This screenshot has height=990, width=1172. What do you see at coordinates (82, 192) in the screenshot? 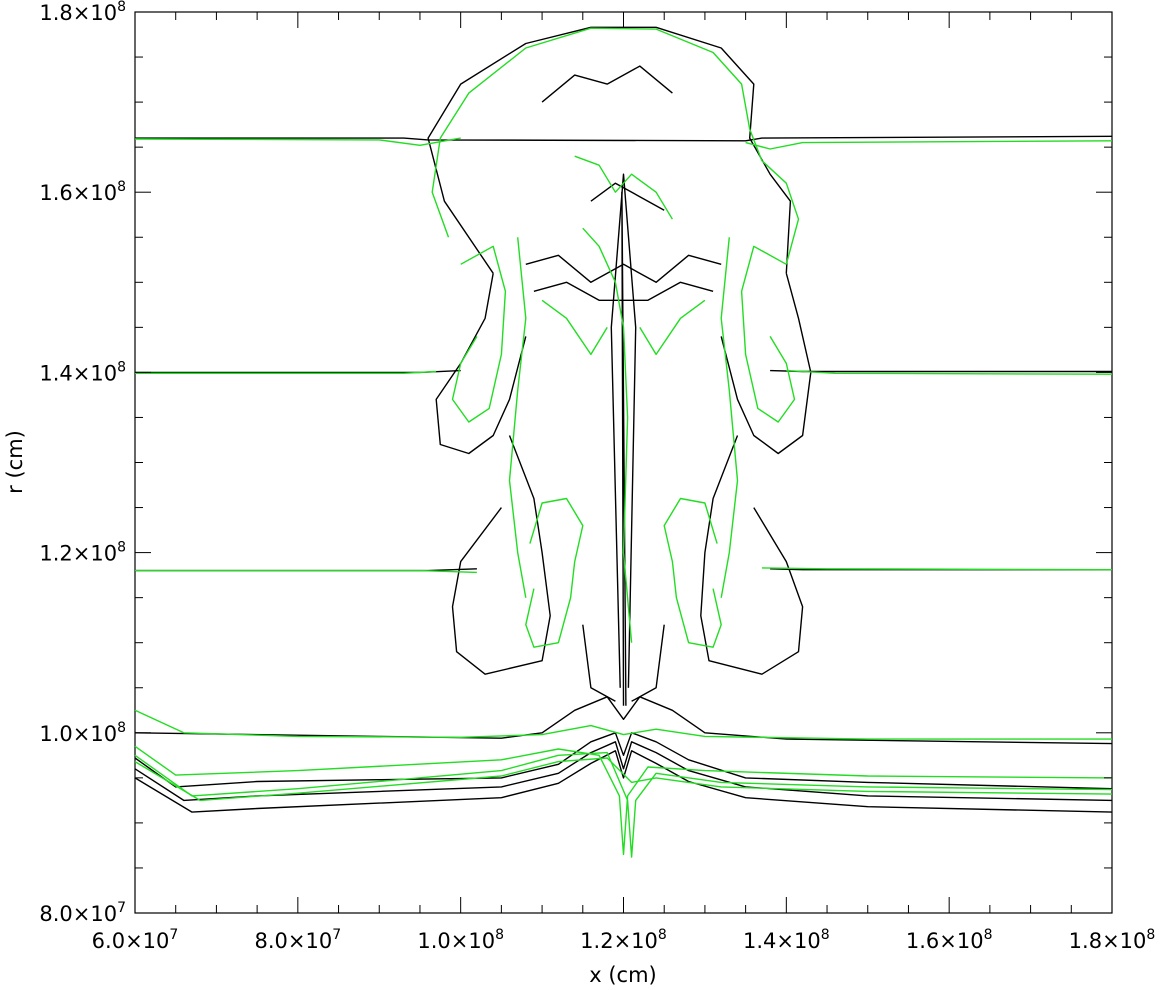
I see `y-tick-label: 1.6×108` at bounding box center [82, 192].